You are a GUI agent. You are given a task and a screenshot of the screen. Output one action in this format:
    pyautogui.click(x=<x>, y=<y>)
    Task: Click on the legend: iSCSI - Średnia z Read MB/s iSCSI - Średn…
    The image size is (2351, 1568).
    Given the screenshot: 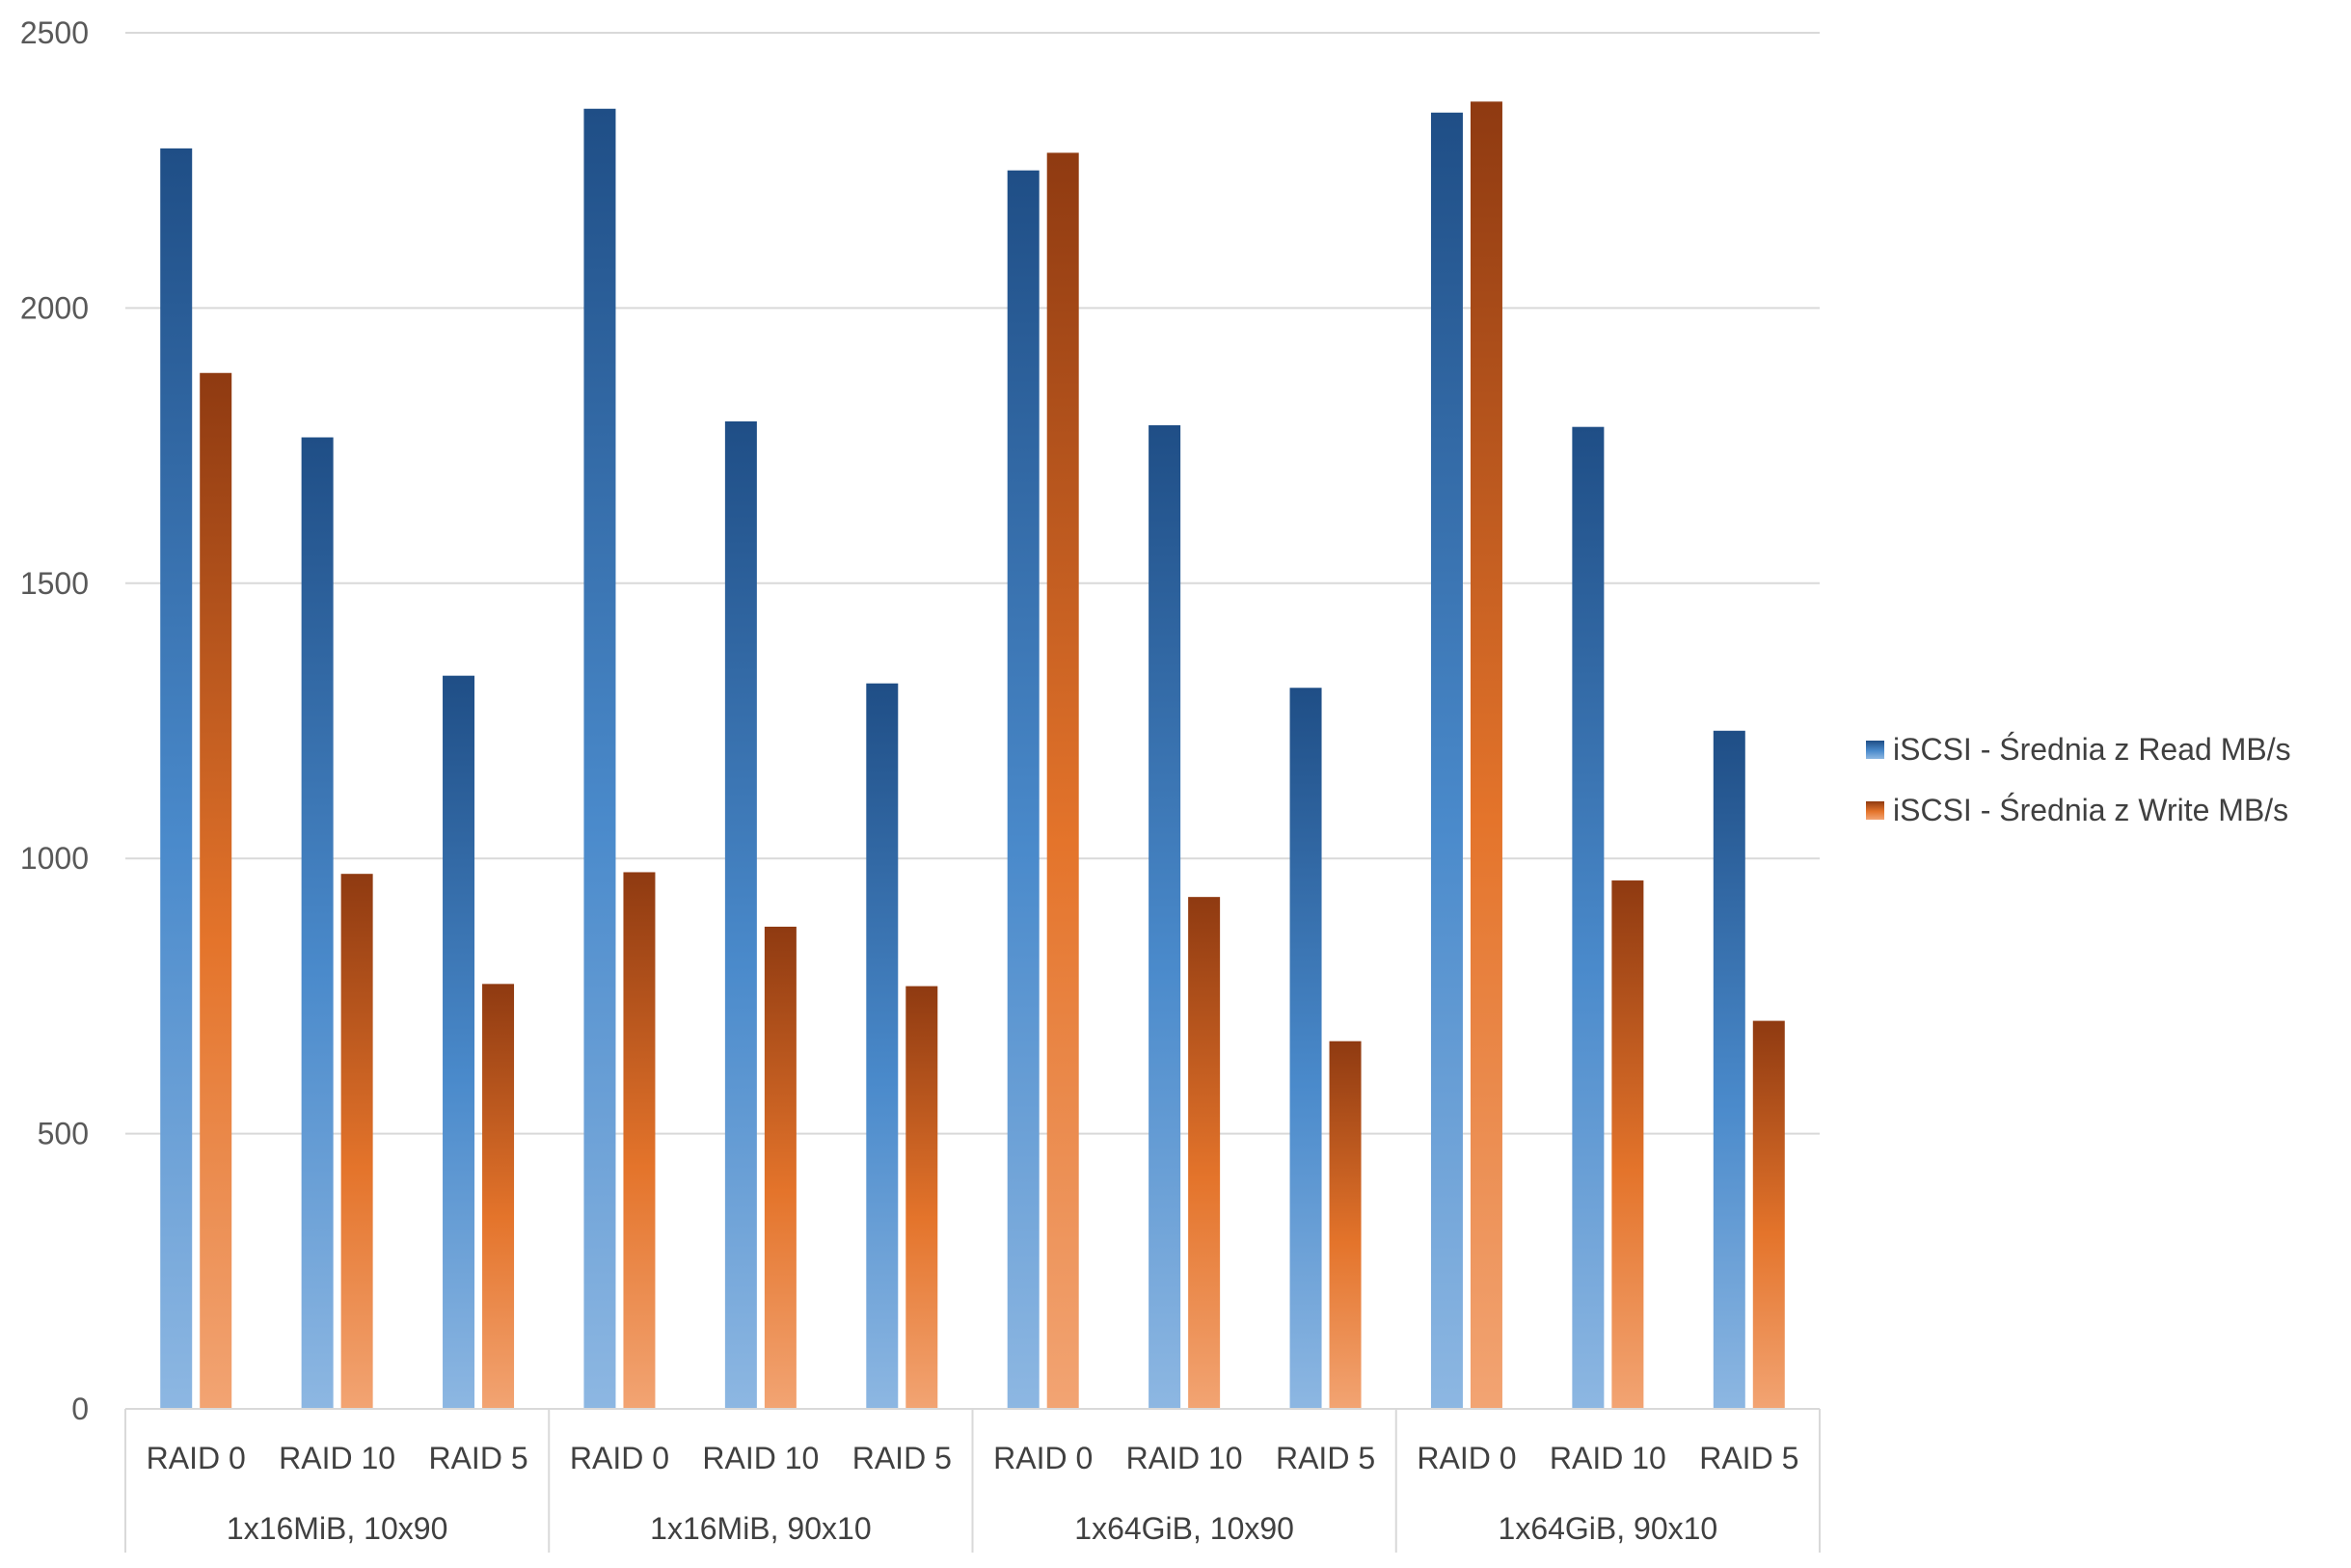 What is the action you would take?
    pyautogui.click(x=2078, y=779)
    